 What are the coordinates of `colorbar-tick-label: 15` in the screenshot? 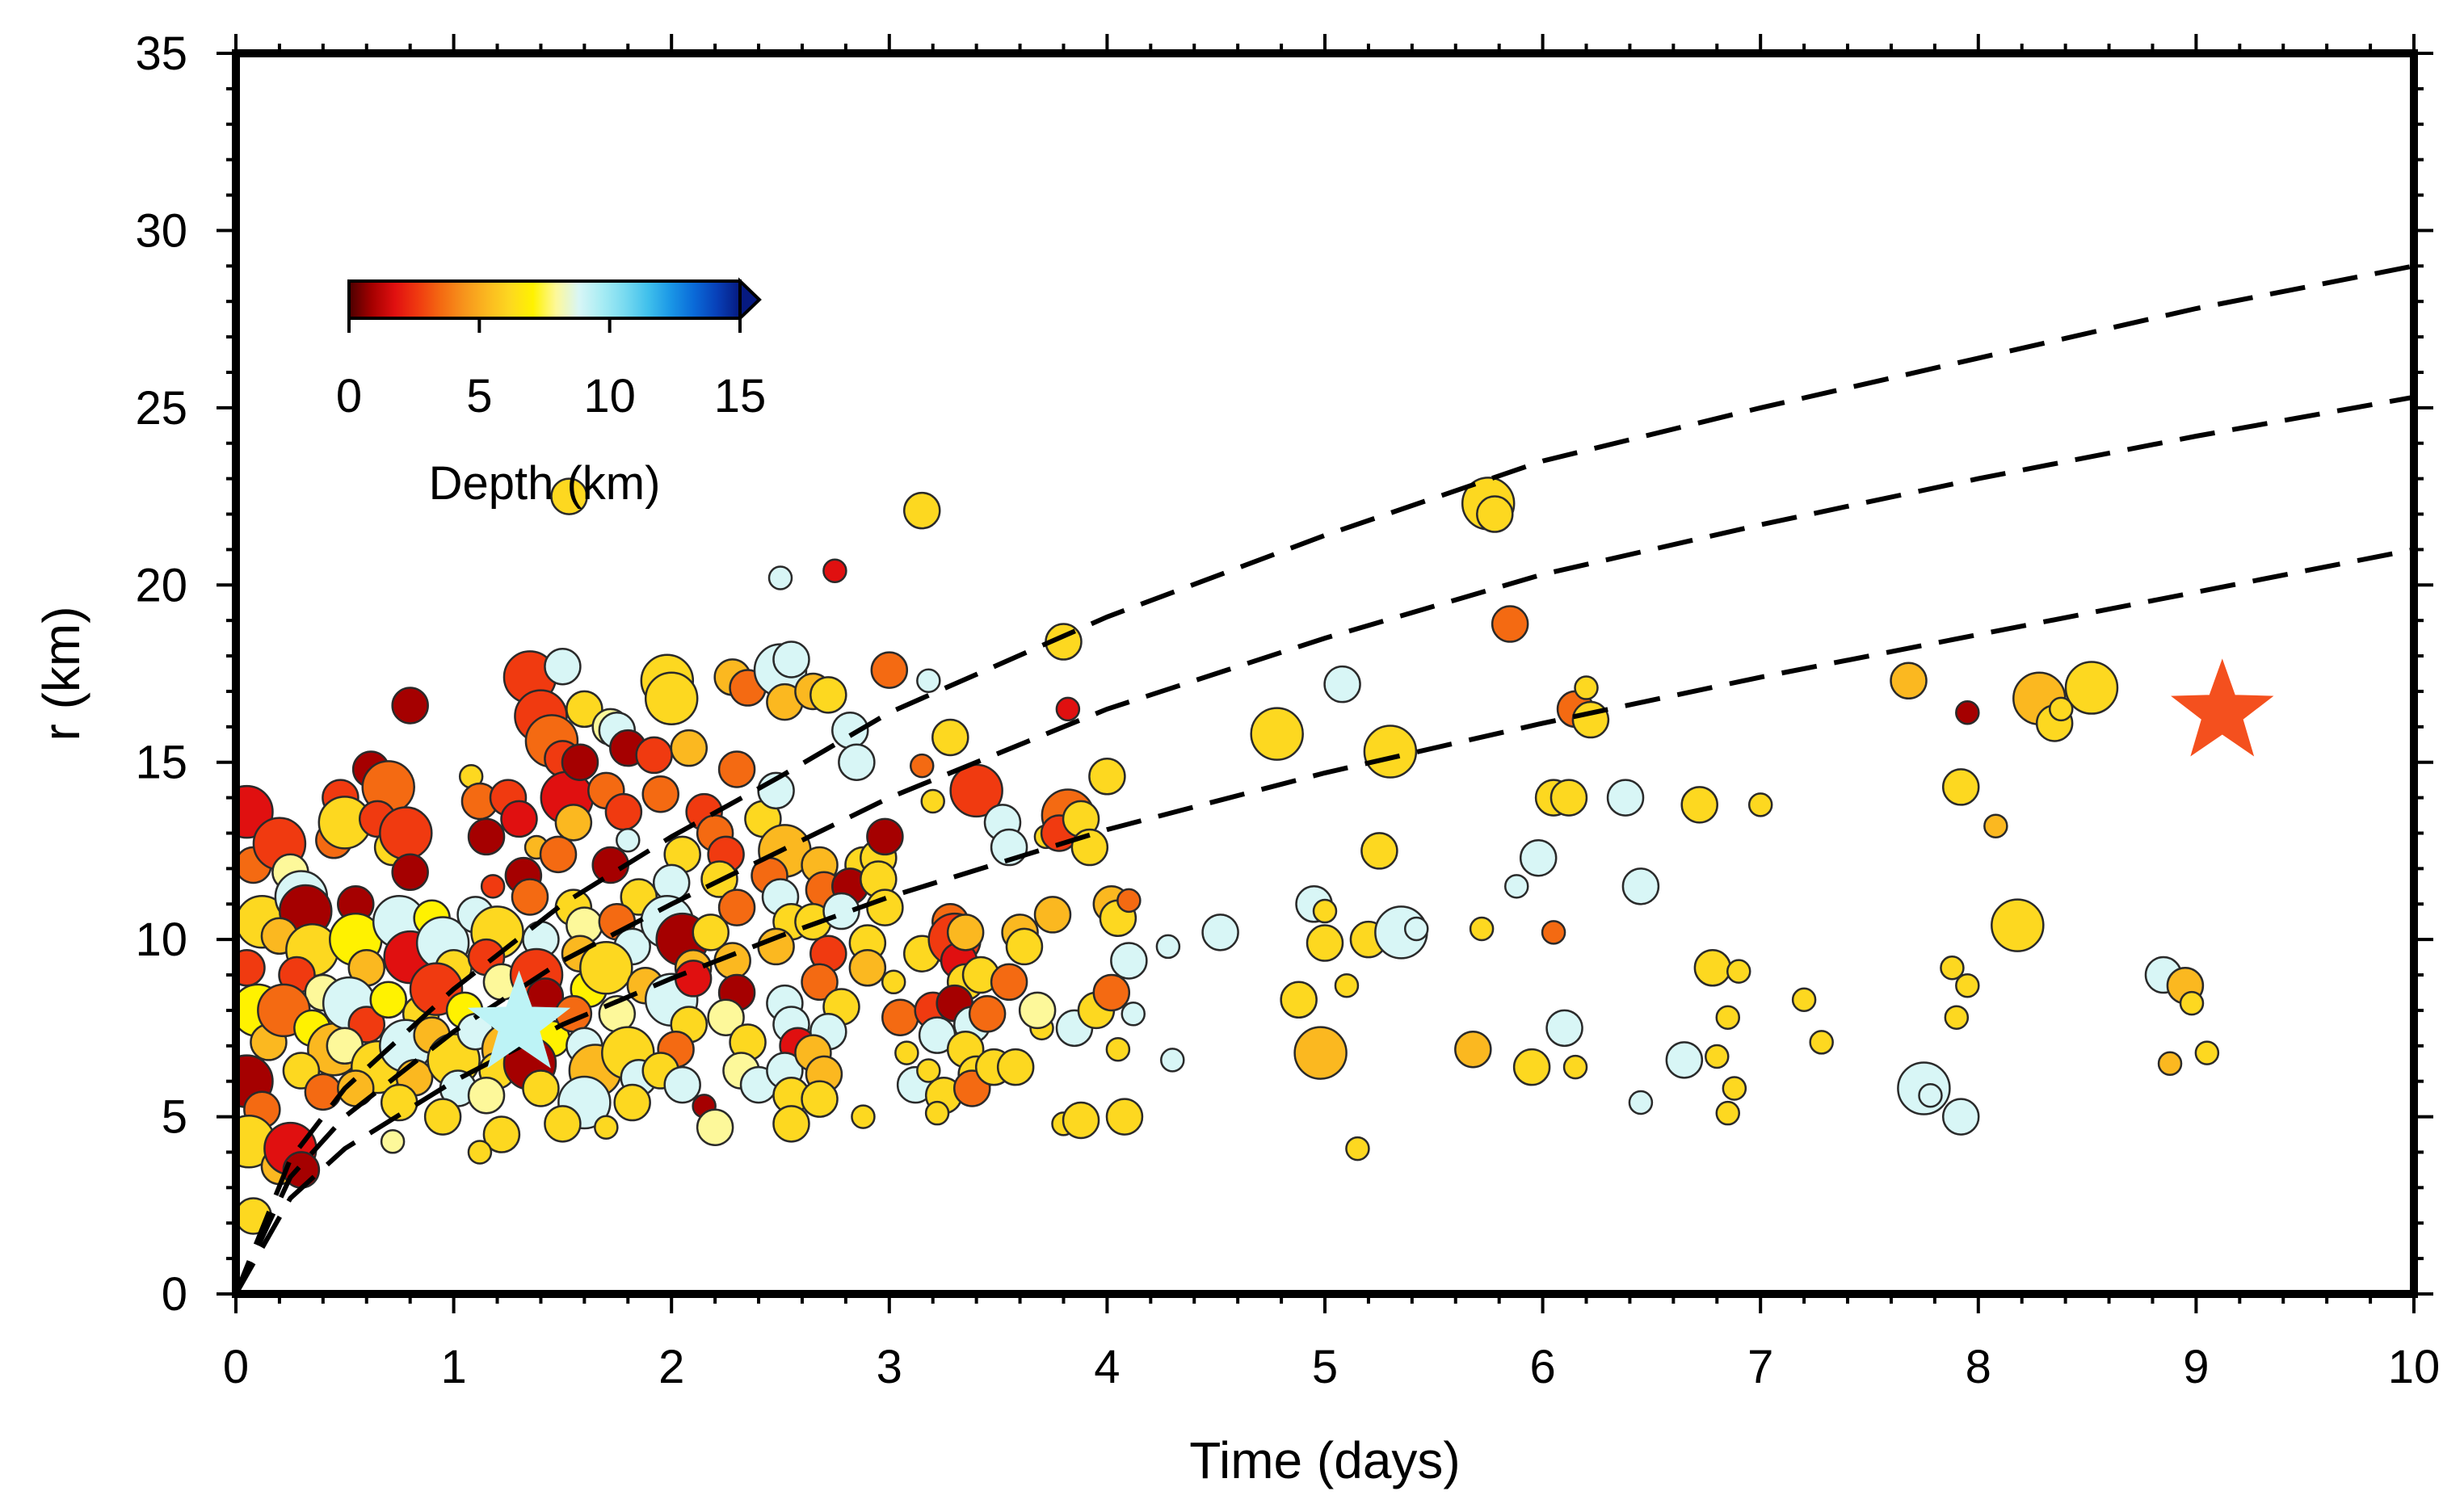 It's located at (740, 396).